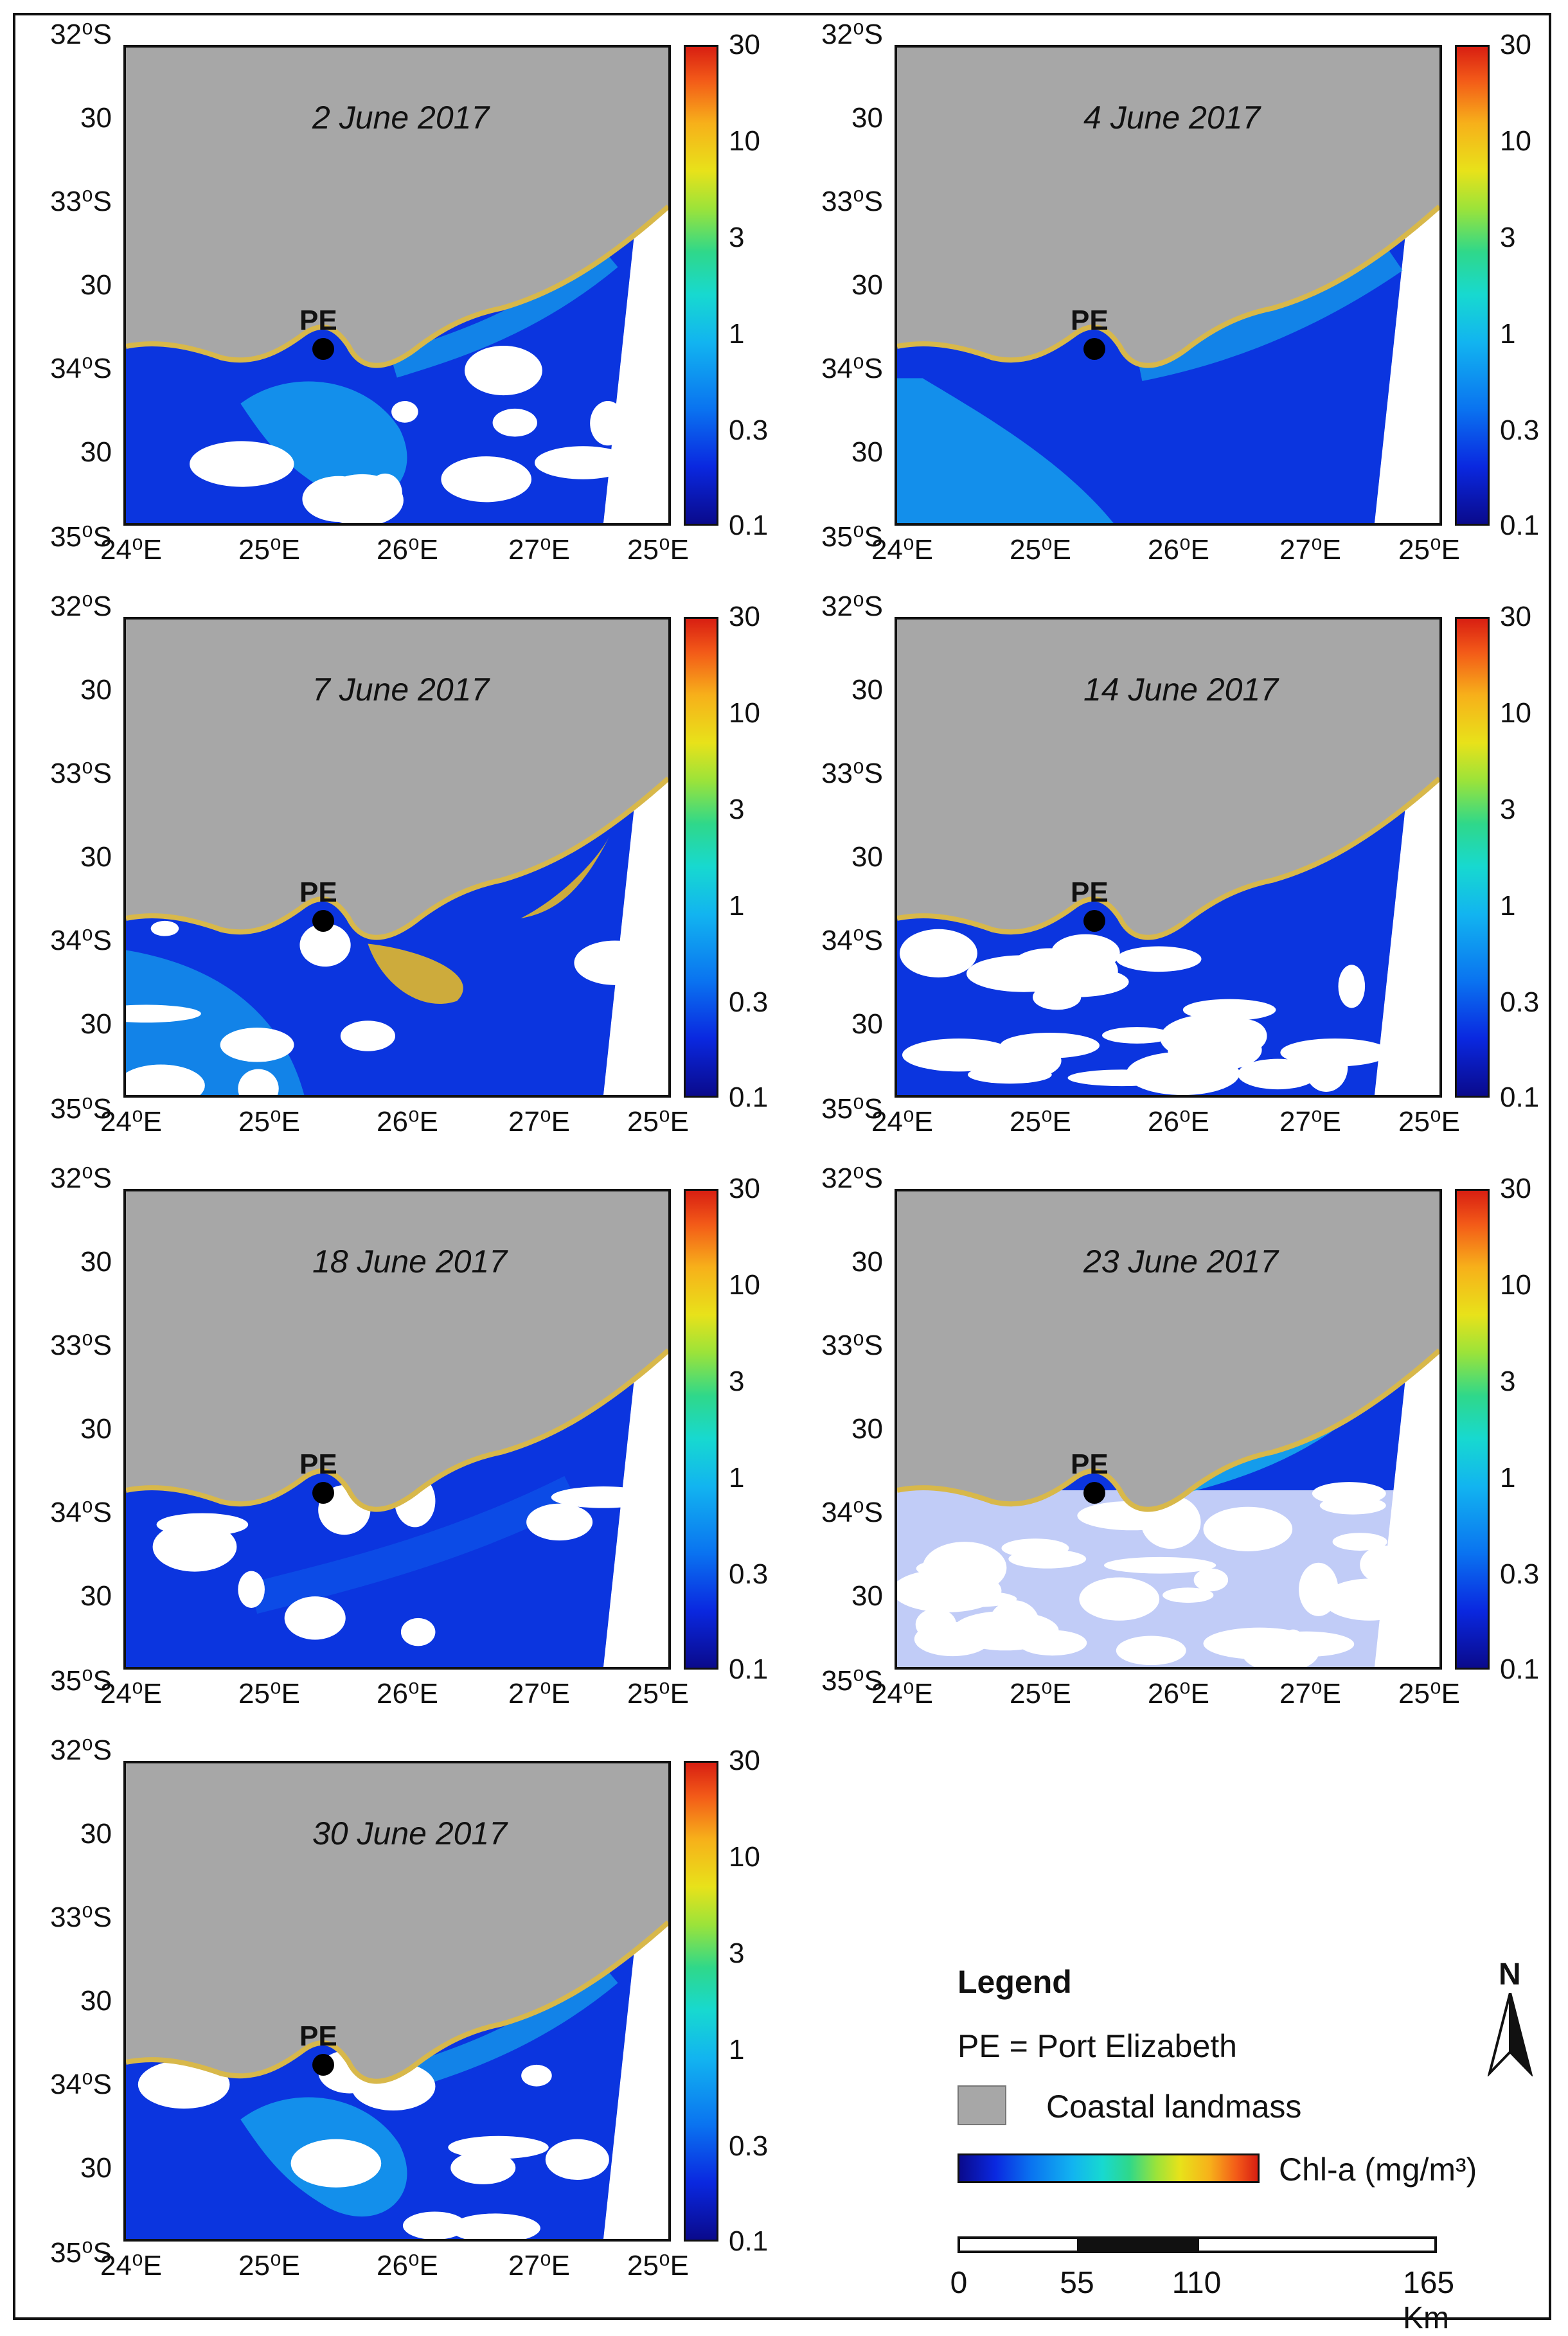  Describe the element at coordinates (982, 2105) in the screenshot. I see `land-swatch` at that location.